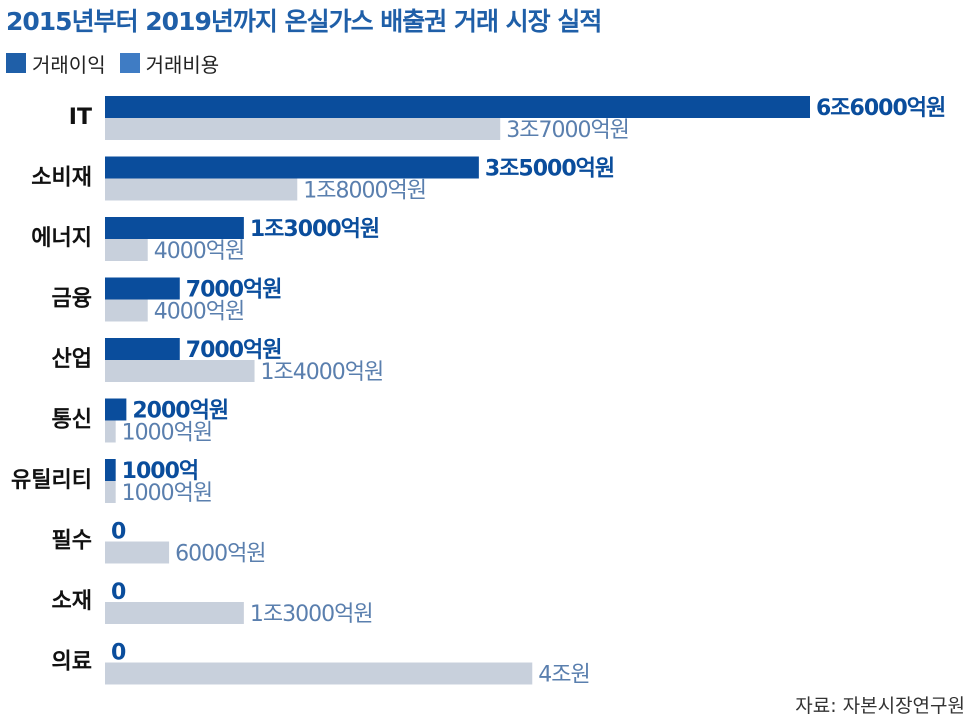 Image resolution: width=975 pixels, height=722 pixels. Describe the element at coordinates (72, 601) in the screenshot. I see `category-label: 소재` at that location.